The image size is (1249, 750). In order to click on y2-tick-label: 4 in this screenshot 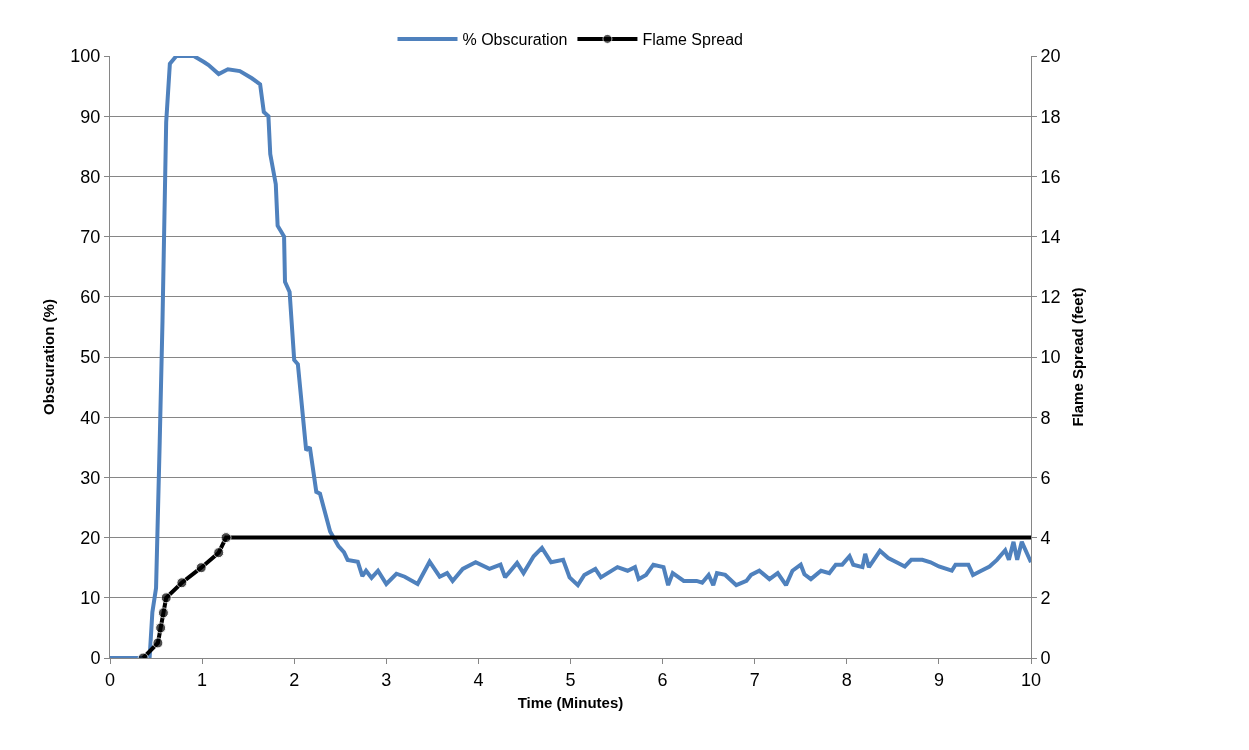, I will do `click(1045, 537)`.